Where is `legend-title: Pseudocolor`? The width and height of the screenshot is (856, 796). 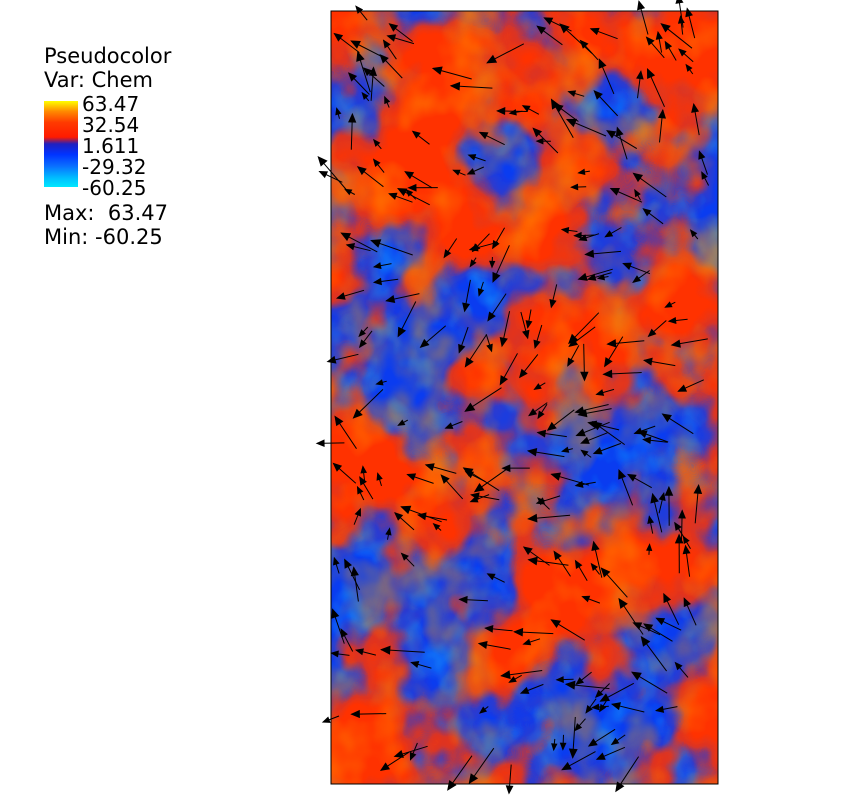 legend-title: Pseudocolor is located at coordinates (108, 56).